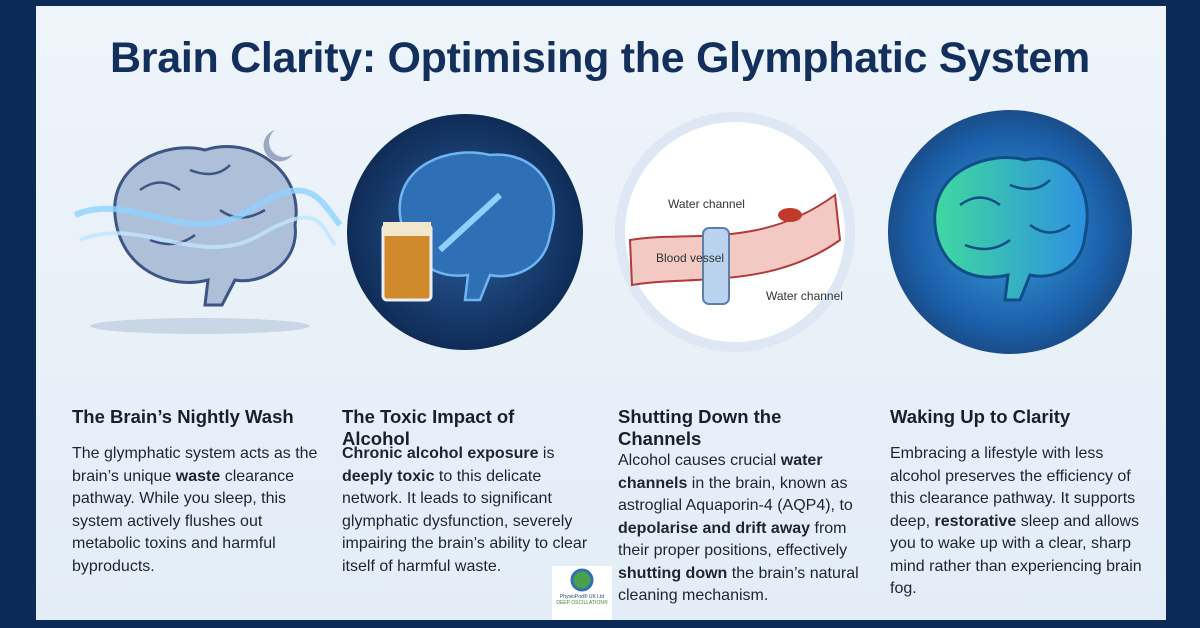 The height and width of the screenshot is (628, 1200). What do you see at coordinates (198, 476) in the screenshot?
I see `bold-text: waste` at bounding box center [198, 476].